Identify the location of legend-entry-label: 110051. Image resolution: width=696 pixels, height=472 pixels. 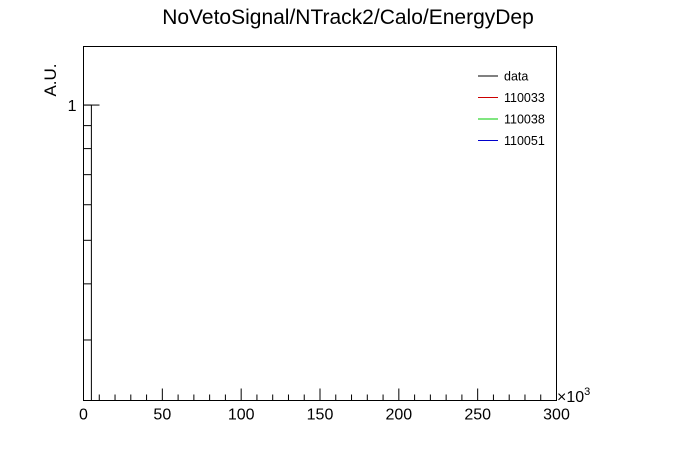
(524, 141).